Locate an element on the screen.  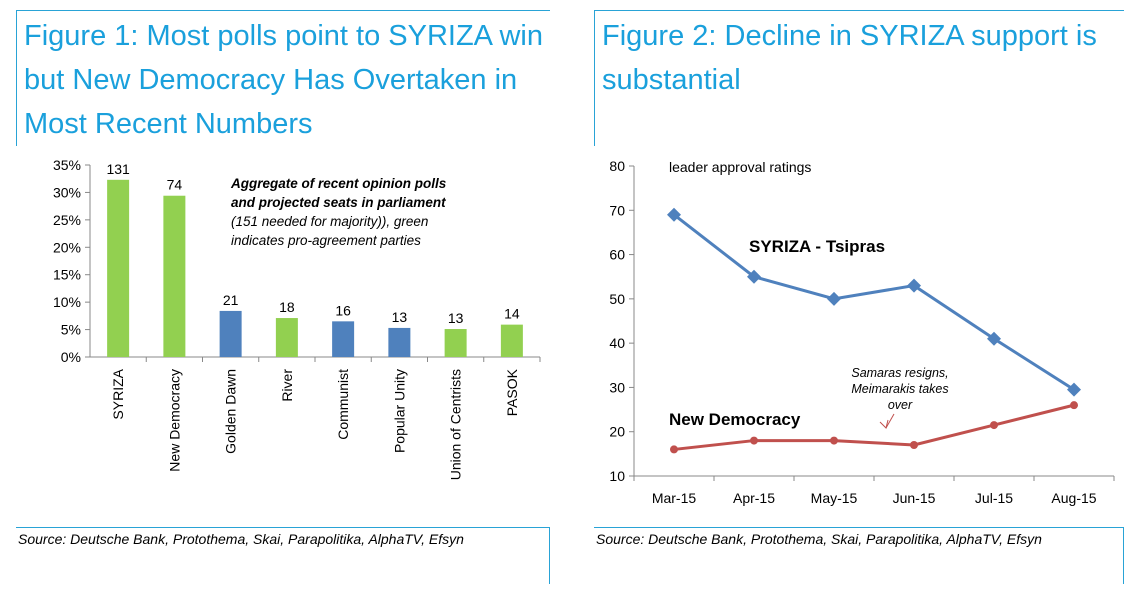
x-tick-label: PASOK is located at coordinates (512, 392).